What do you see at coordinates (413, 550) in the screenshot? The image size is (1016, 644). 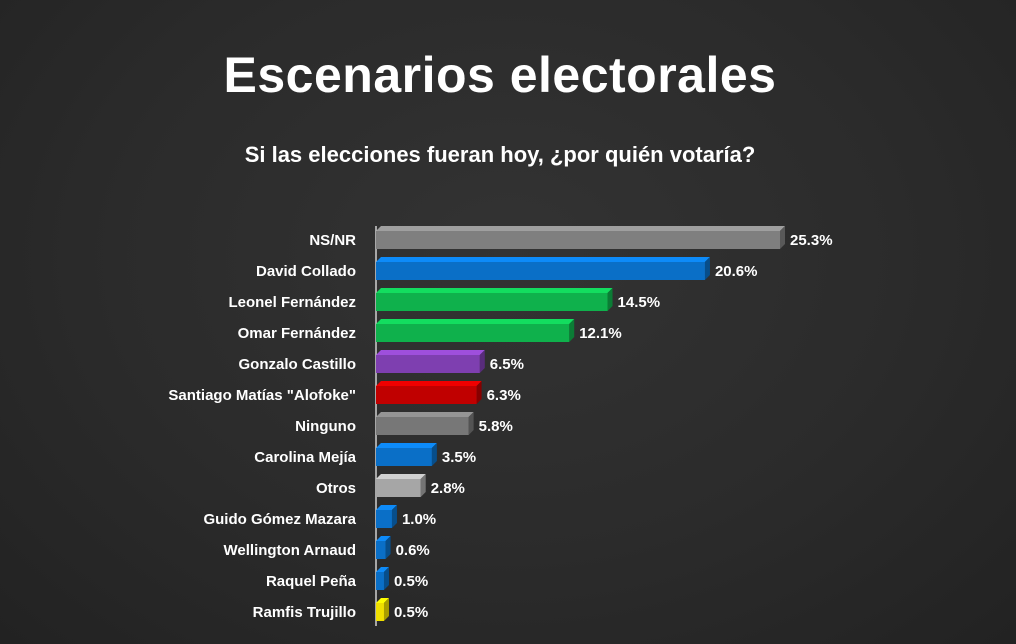 I see `data-label: 0.6%` at bounding box center [413, 550].